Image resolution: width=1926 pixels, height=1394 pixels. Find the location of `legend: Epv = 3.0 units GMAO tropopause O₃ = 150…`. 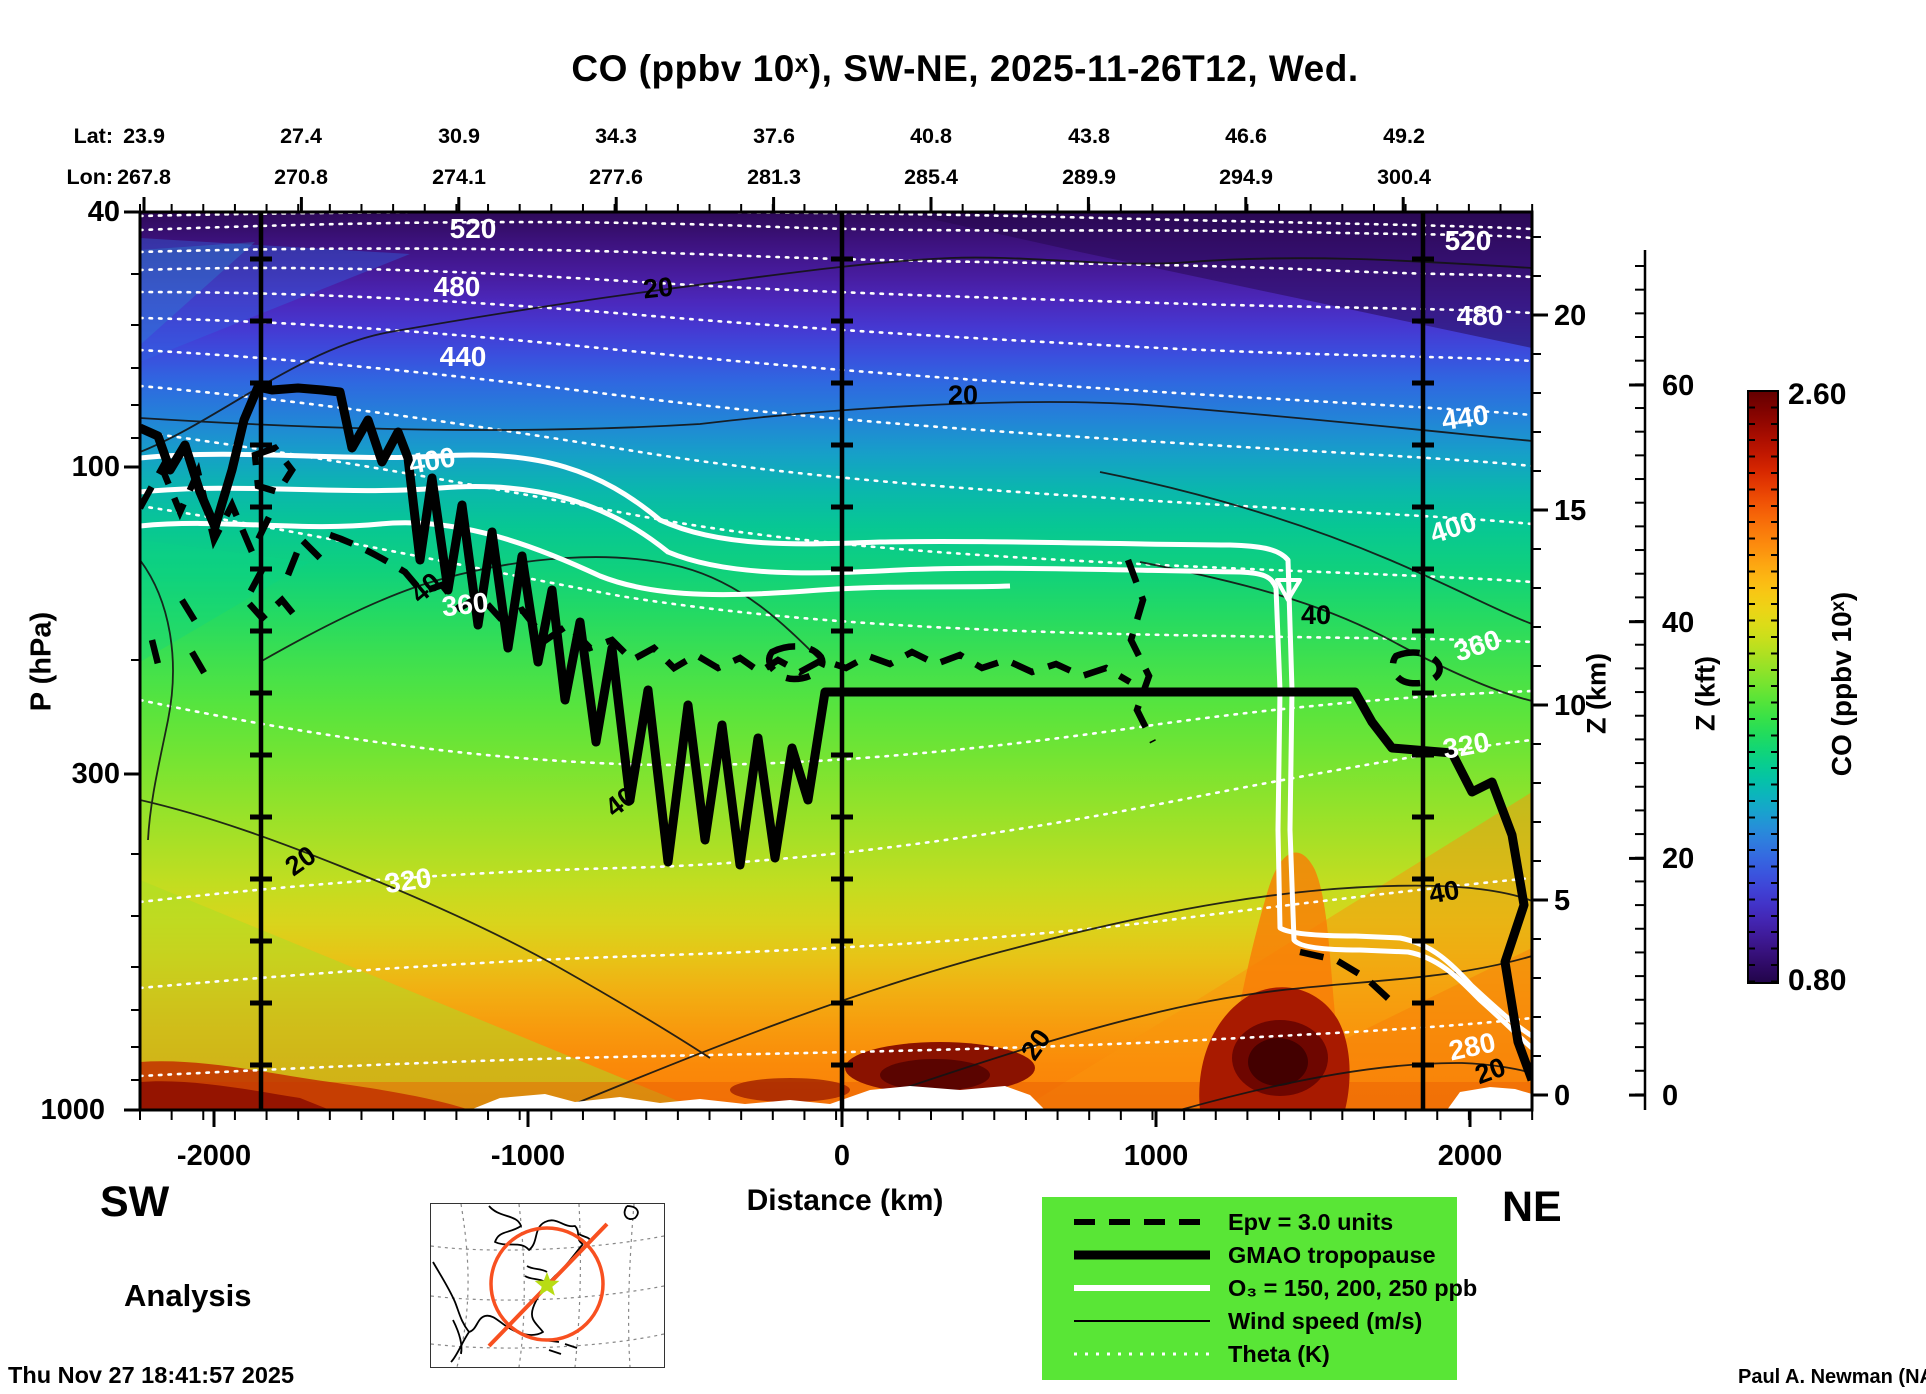

legend: Epv = 3.0 units GMAO tropopause O₃ = 150… is located at coordinates (1259, 1288).